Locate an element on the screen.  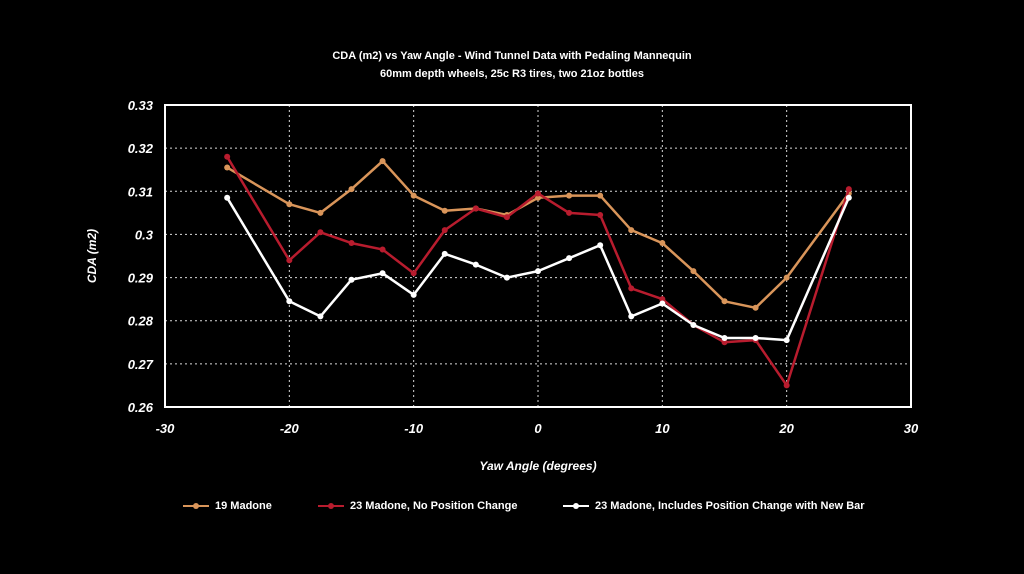
x-tick-label: 0 is located at coordinates (538, 428).